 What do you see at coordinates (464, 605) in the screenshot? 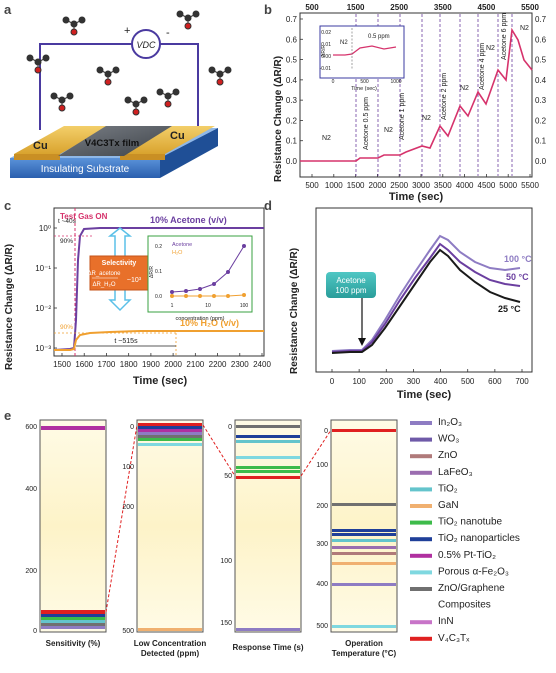
I see `legend-label: Composites` at bounding box center [464, 605].